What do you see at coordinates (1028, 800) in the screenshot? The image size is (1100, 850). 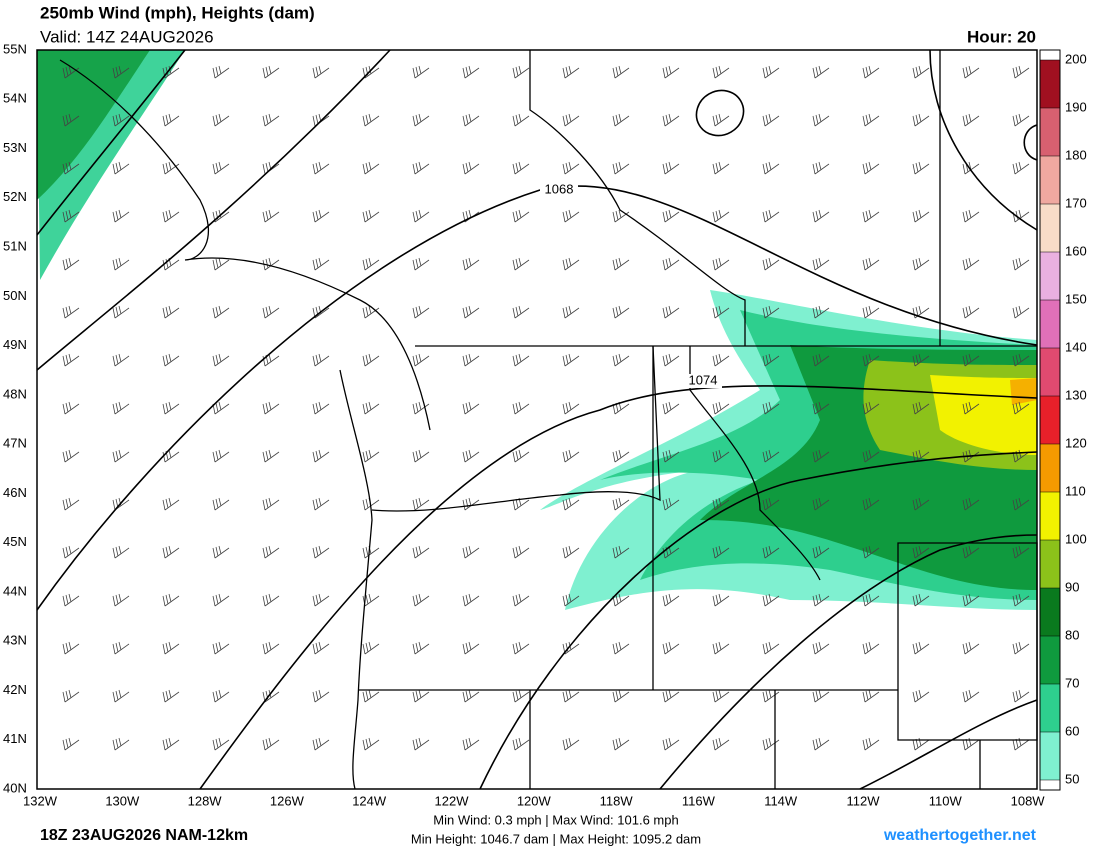 I see `lon-label: 108W` at bounding box center [1028, 800].